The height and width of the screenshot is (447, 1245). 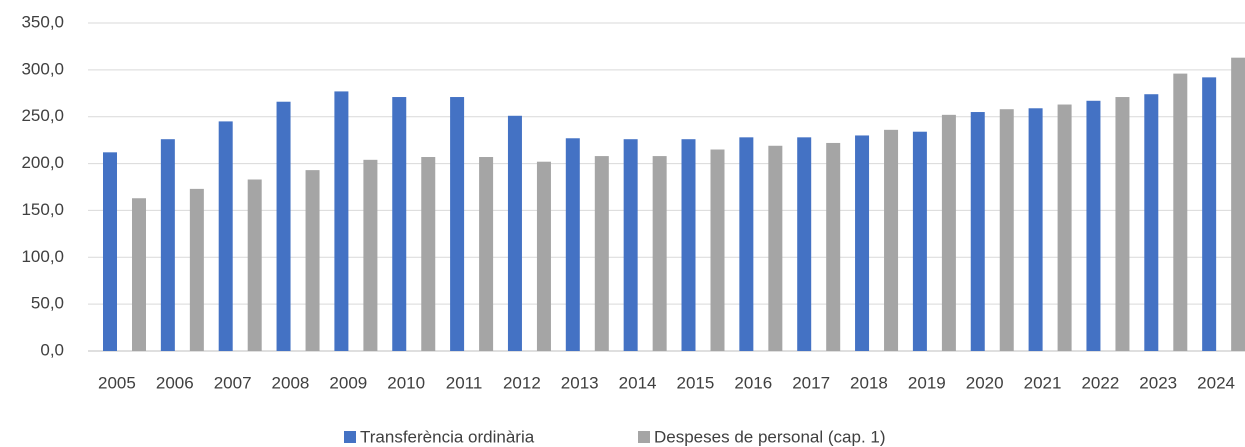 What do you see at coordinates (42, 209) in the screenshot?
I see `y-tick-label: 150,0` at bounding box center [42, 209].